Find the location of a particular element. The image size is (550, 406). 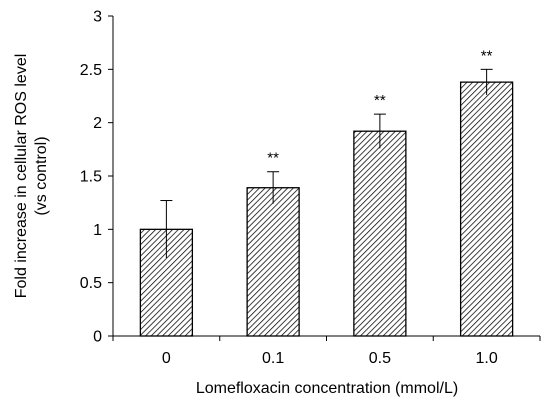

x-tick-label: 1.0 is located at coordinates (487, 358).